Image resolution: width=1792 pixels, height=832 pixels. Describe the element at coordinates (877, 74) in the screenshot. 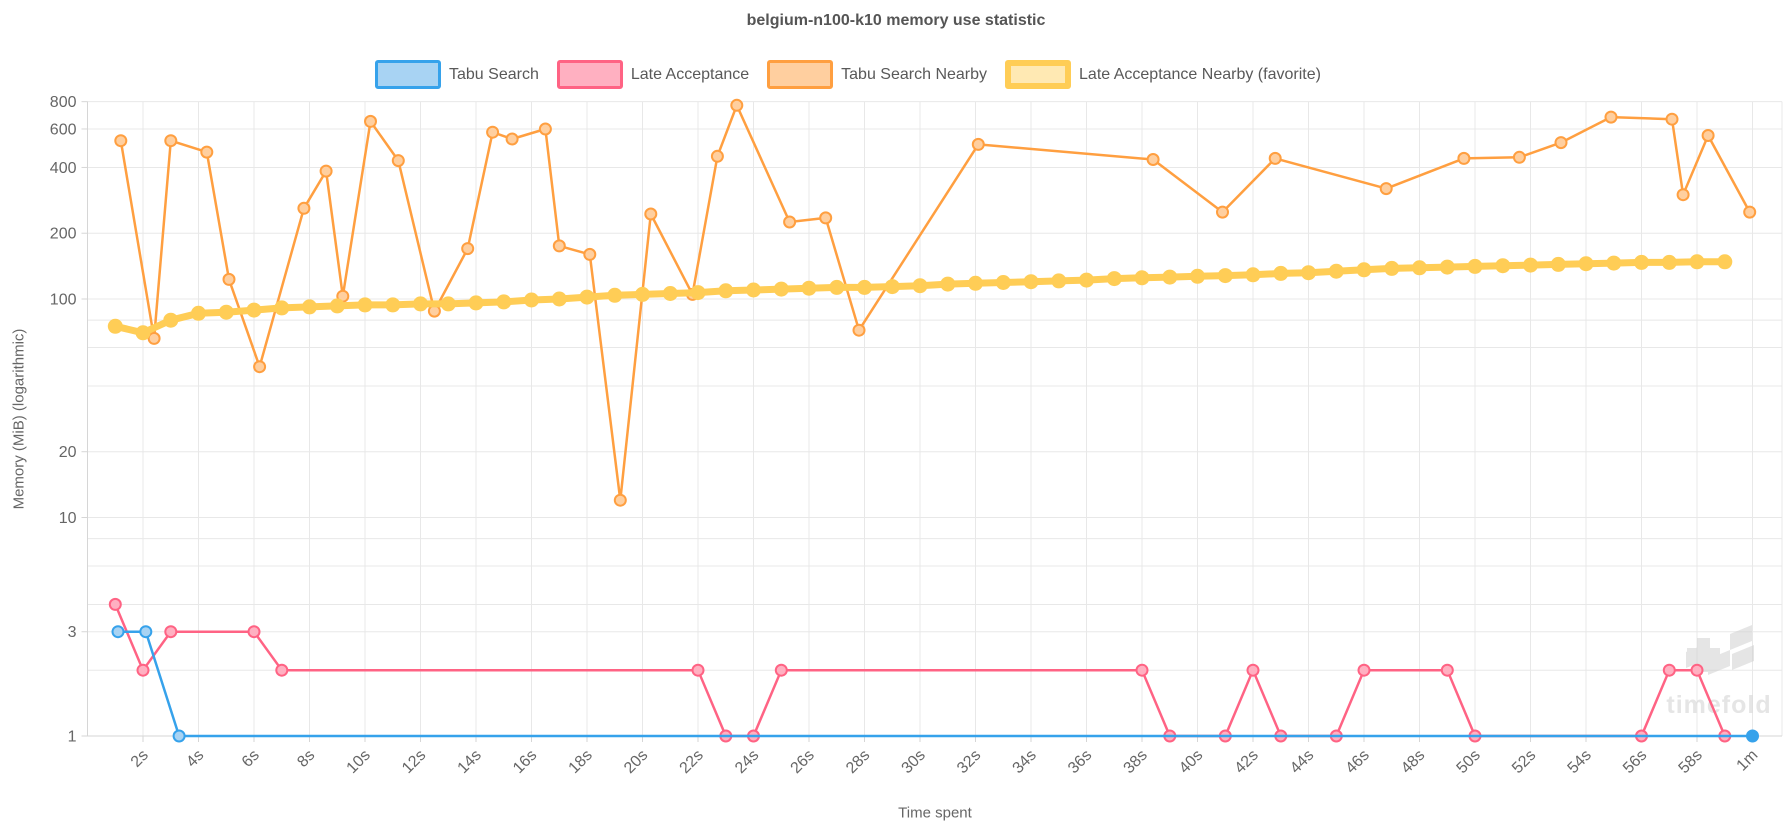

I see `legend-item-tabu-search-nearby: Tabu Search Nearby` at that location.